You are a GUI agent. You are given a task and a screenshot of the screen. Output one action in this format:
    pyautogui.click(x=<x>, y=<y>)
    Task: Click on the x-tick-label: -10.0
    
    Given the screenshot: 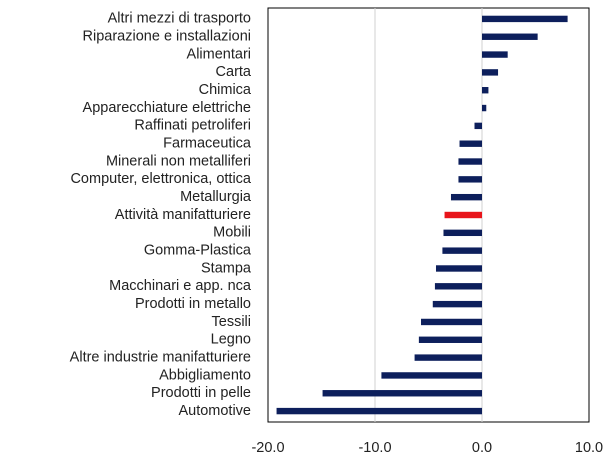 What is the action you would take?
    pyautogui.click(x=374, y=448)
    